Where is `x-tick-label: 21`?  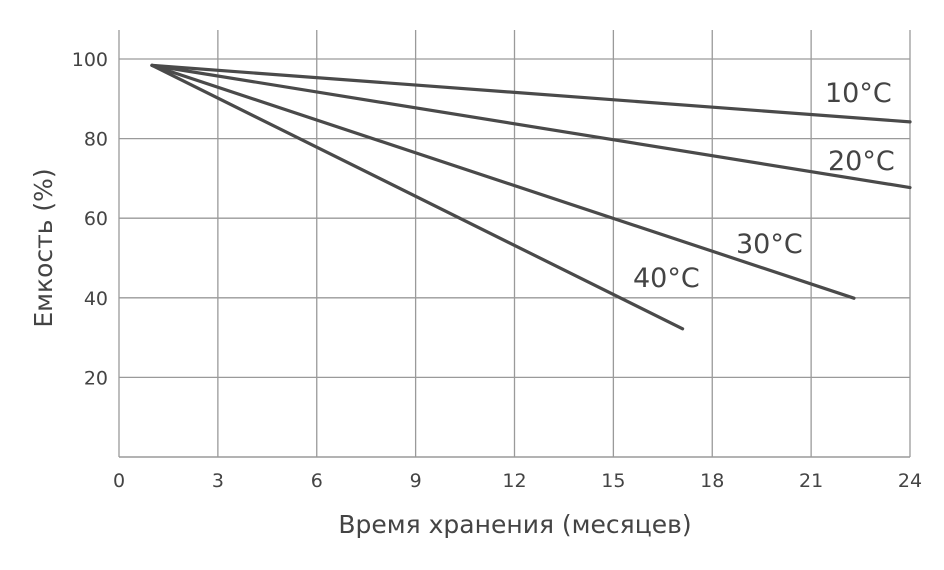 x-tick-label: 21 is located at coordinates (811, 481).